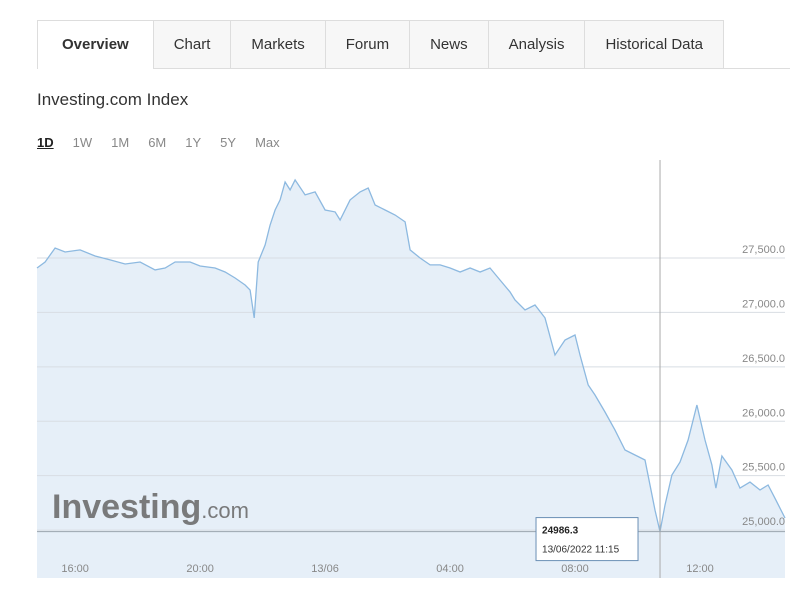 Image resolution: width=800 pixels, height=610 pixels. What do you see at coordinates (763, 468) in the screenshot?
I see `y-tick-label: 25,500.0` at bounding box center [763, 468].